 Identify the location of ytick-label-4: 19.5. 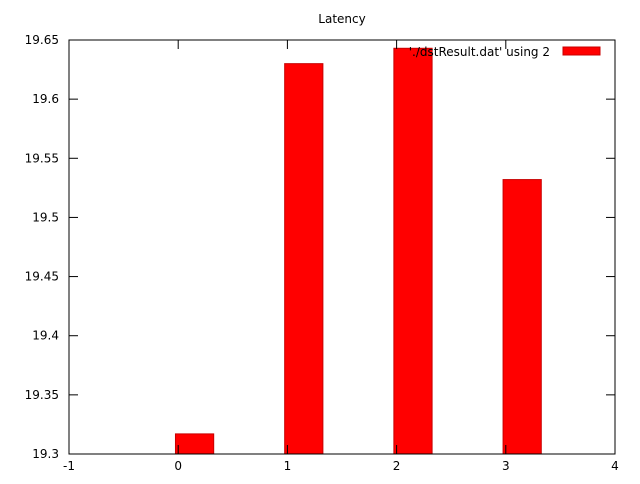
(45, 217).